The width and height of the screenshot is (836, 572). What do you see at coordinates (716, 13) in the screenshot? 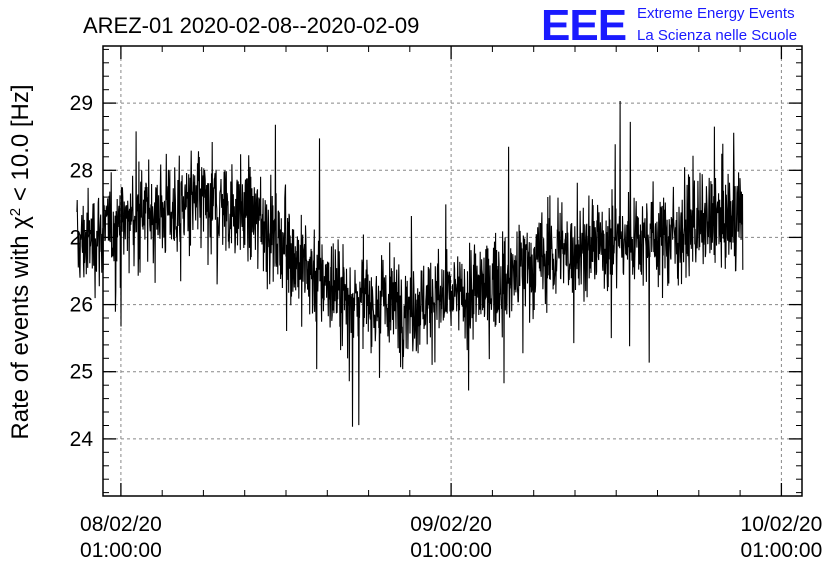
I see `logo-line-1: Extreme Energy Events` at bounding box center [716, 13].